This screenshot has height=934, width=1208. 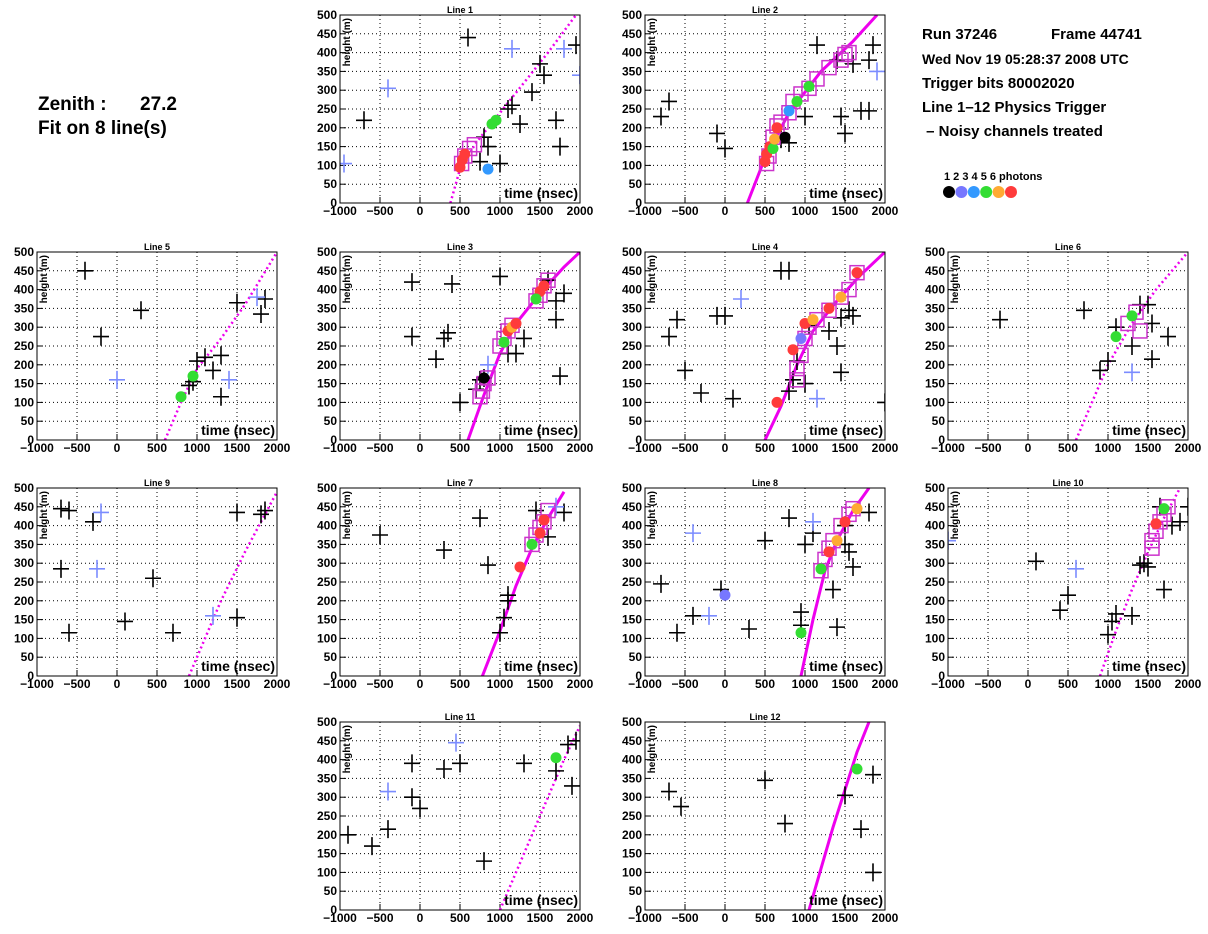 What do you see at coordinates (1011, 192) in the screenshot?
I see `photon-legend-dot` at bounding box center [1011, 192].